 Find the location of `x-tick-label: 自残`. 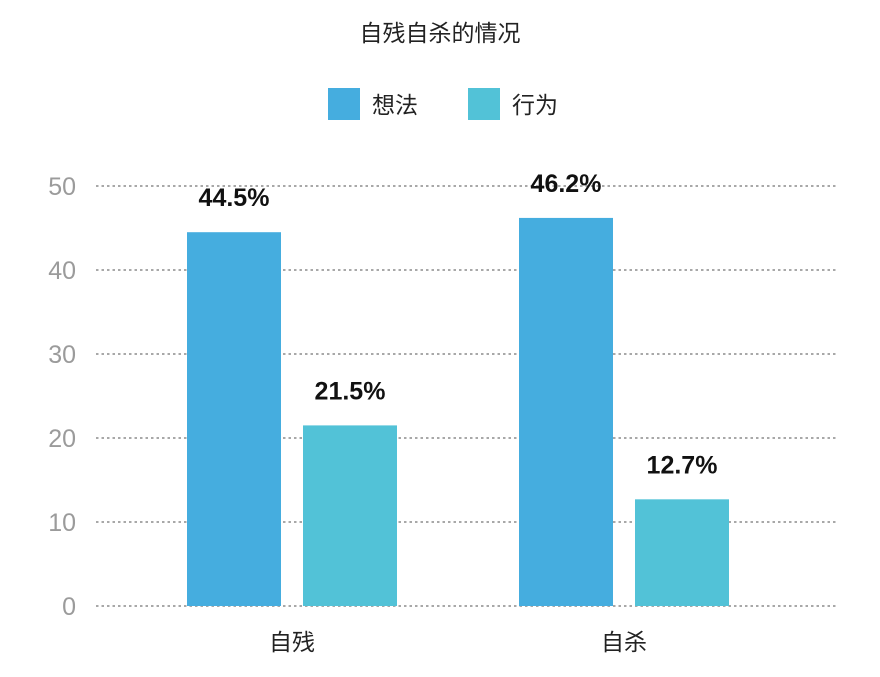

x-tick-label: 自残 is located at coordinates (292, 643).